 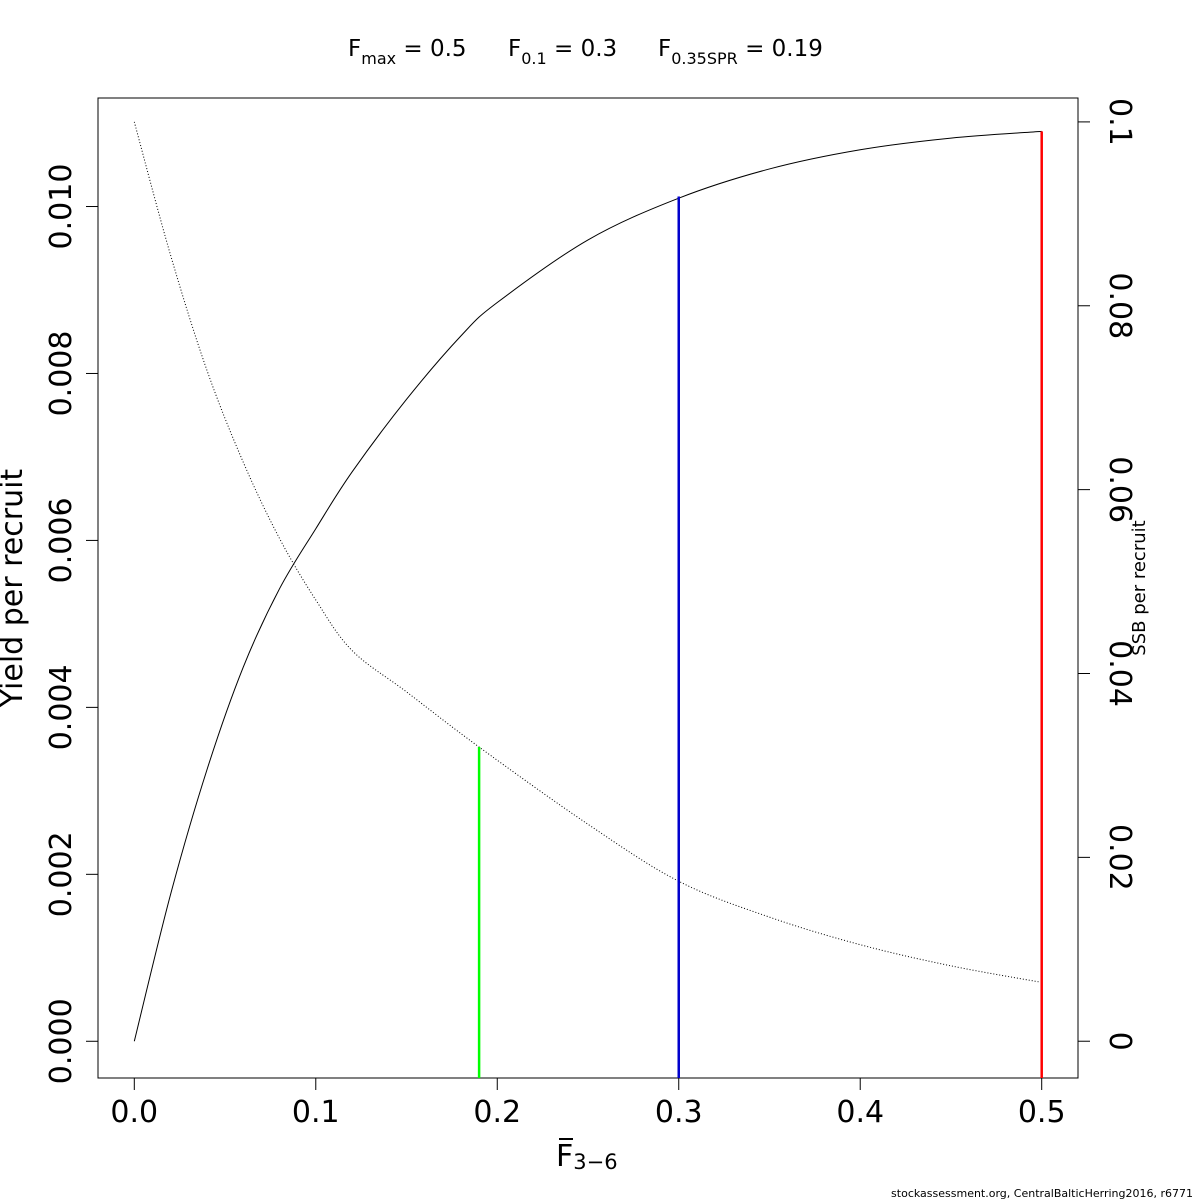 I want to click on y-right-tick-label: 0.08, so click(x=1119, y=305).